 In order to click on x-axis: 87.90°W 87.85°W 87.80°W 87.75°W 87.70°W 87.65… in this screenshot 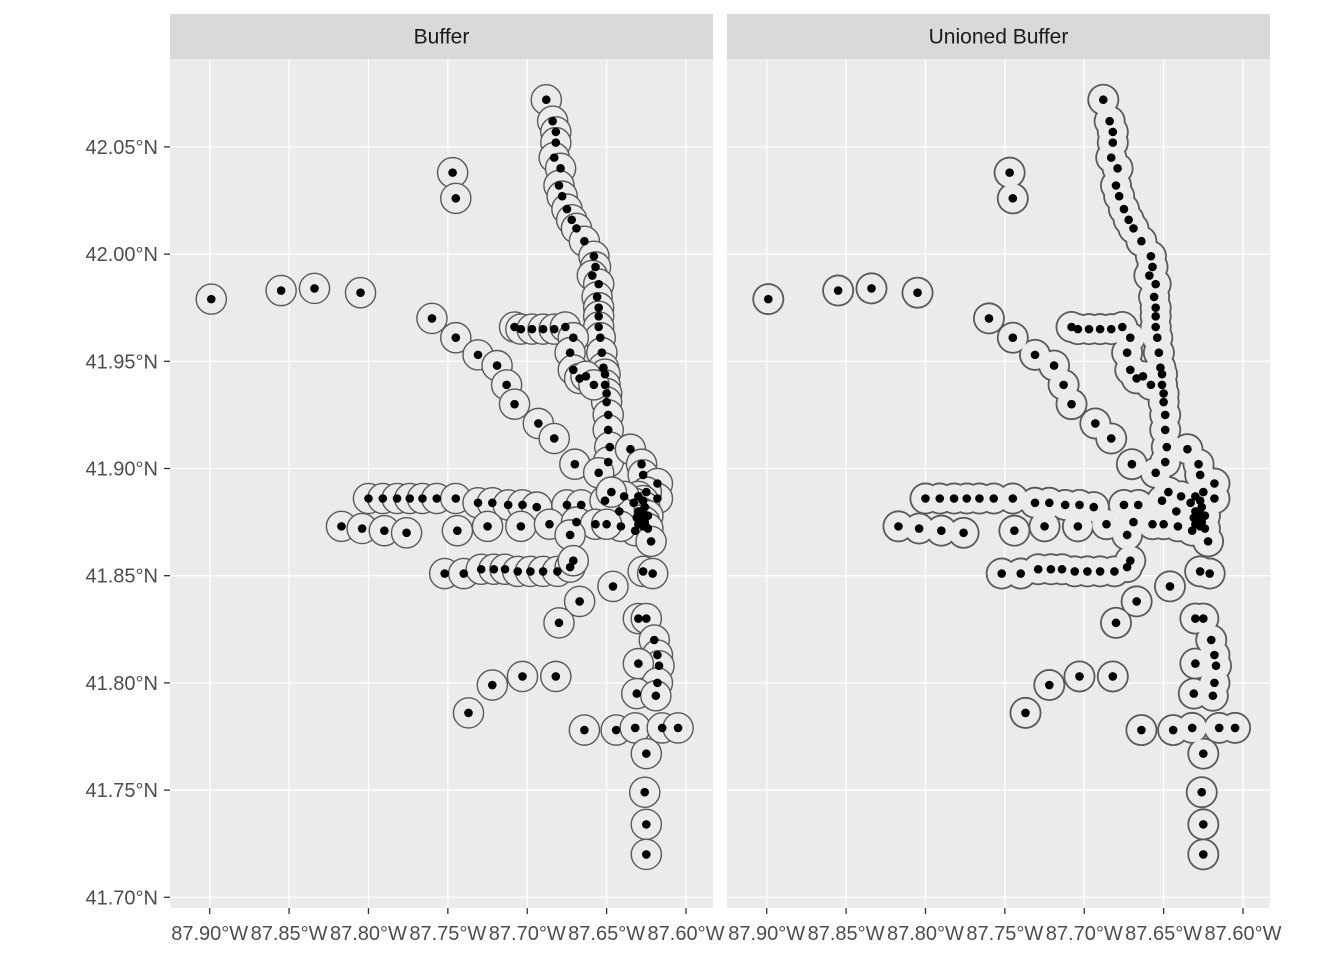, I will do `click(448, 926)`.